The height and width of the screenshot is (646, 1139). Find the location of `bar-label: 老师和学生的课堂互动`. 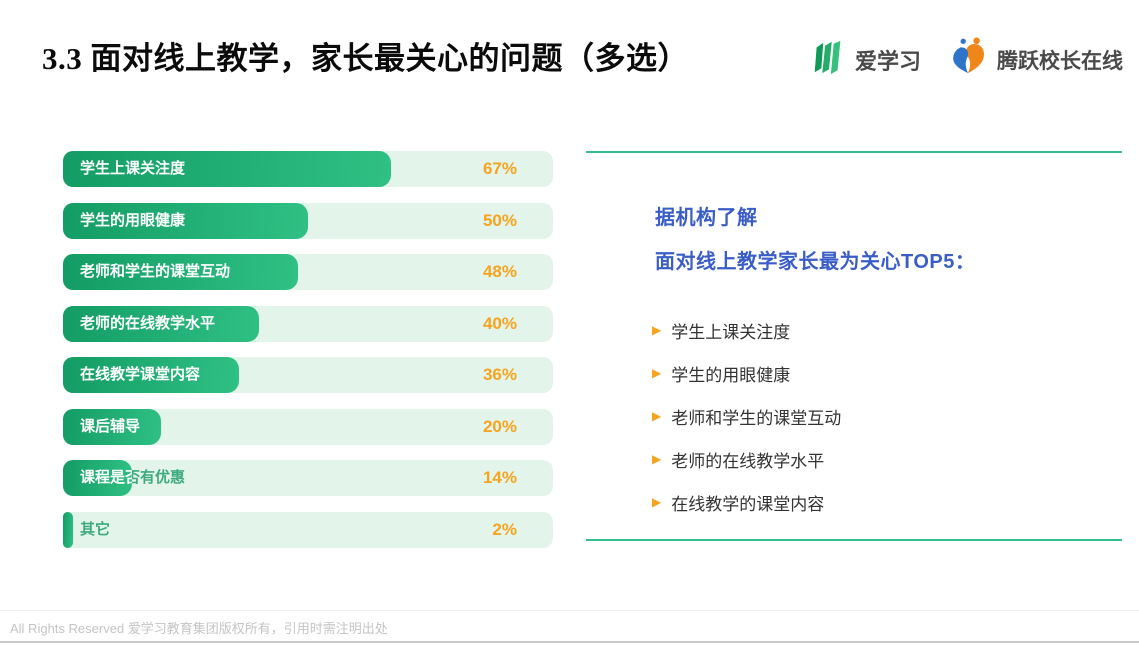

bar-label: 老师和学生的课堂互动 is located at coordinates (155, 271).